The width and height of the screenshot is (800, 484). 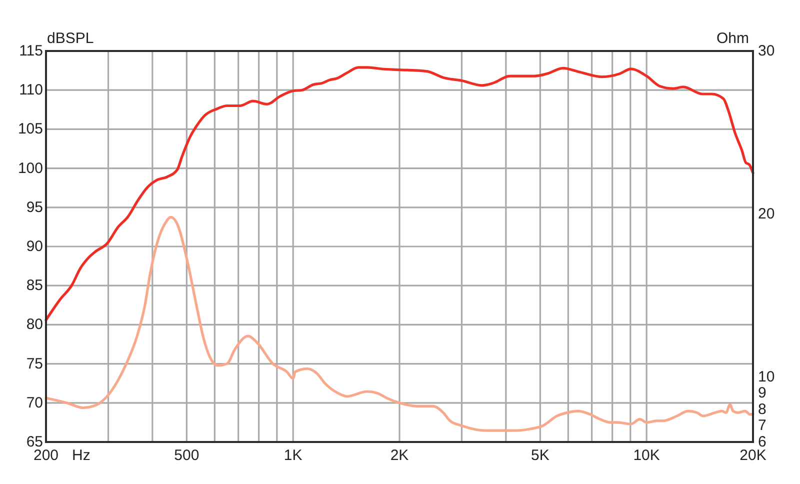 What do you see at coordinates (766, 213) in the screenshot?
I see `y2-tick-label: 20` at bounding box center [766, 213].